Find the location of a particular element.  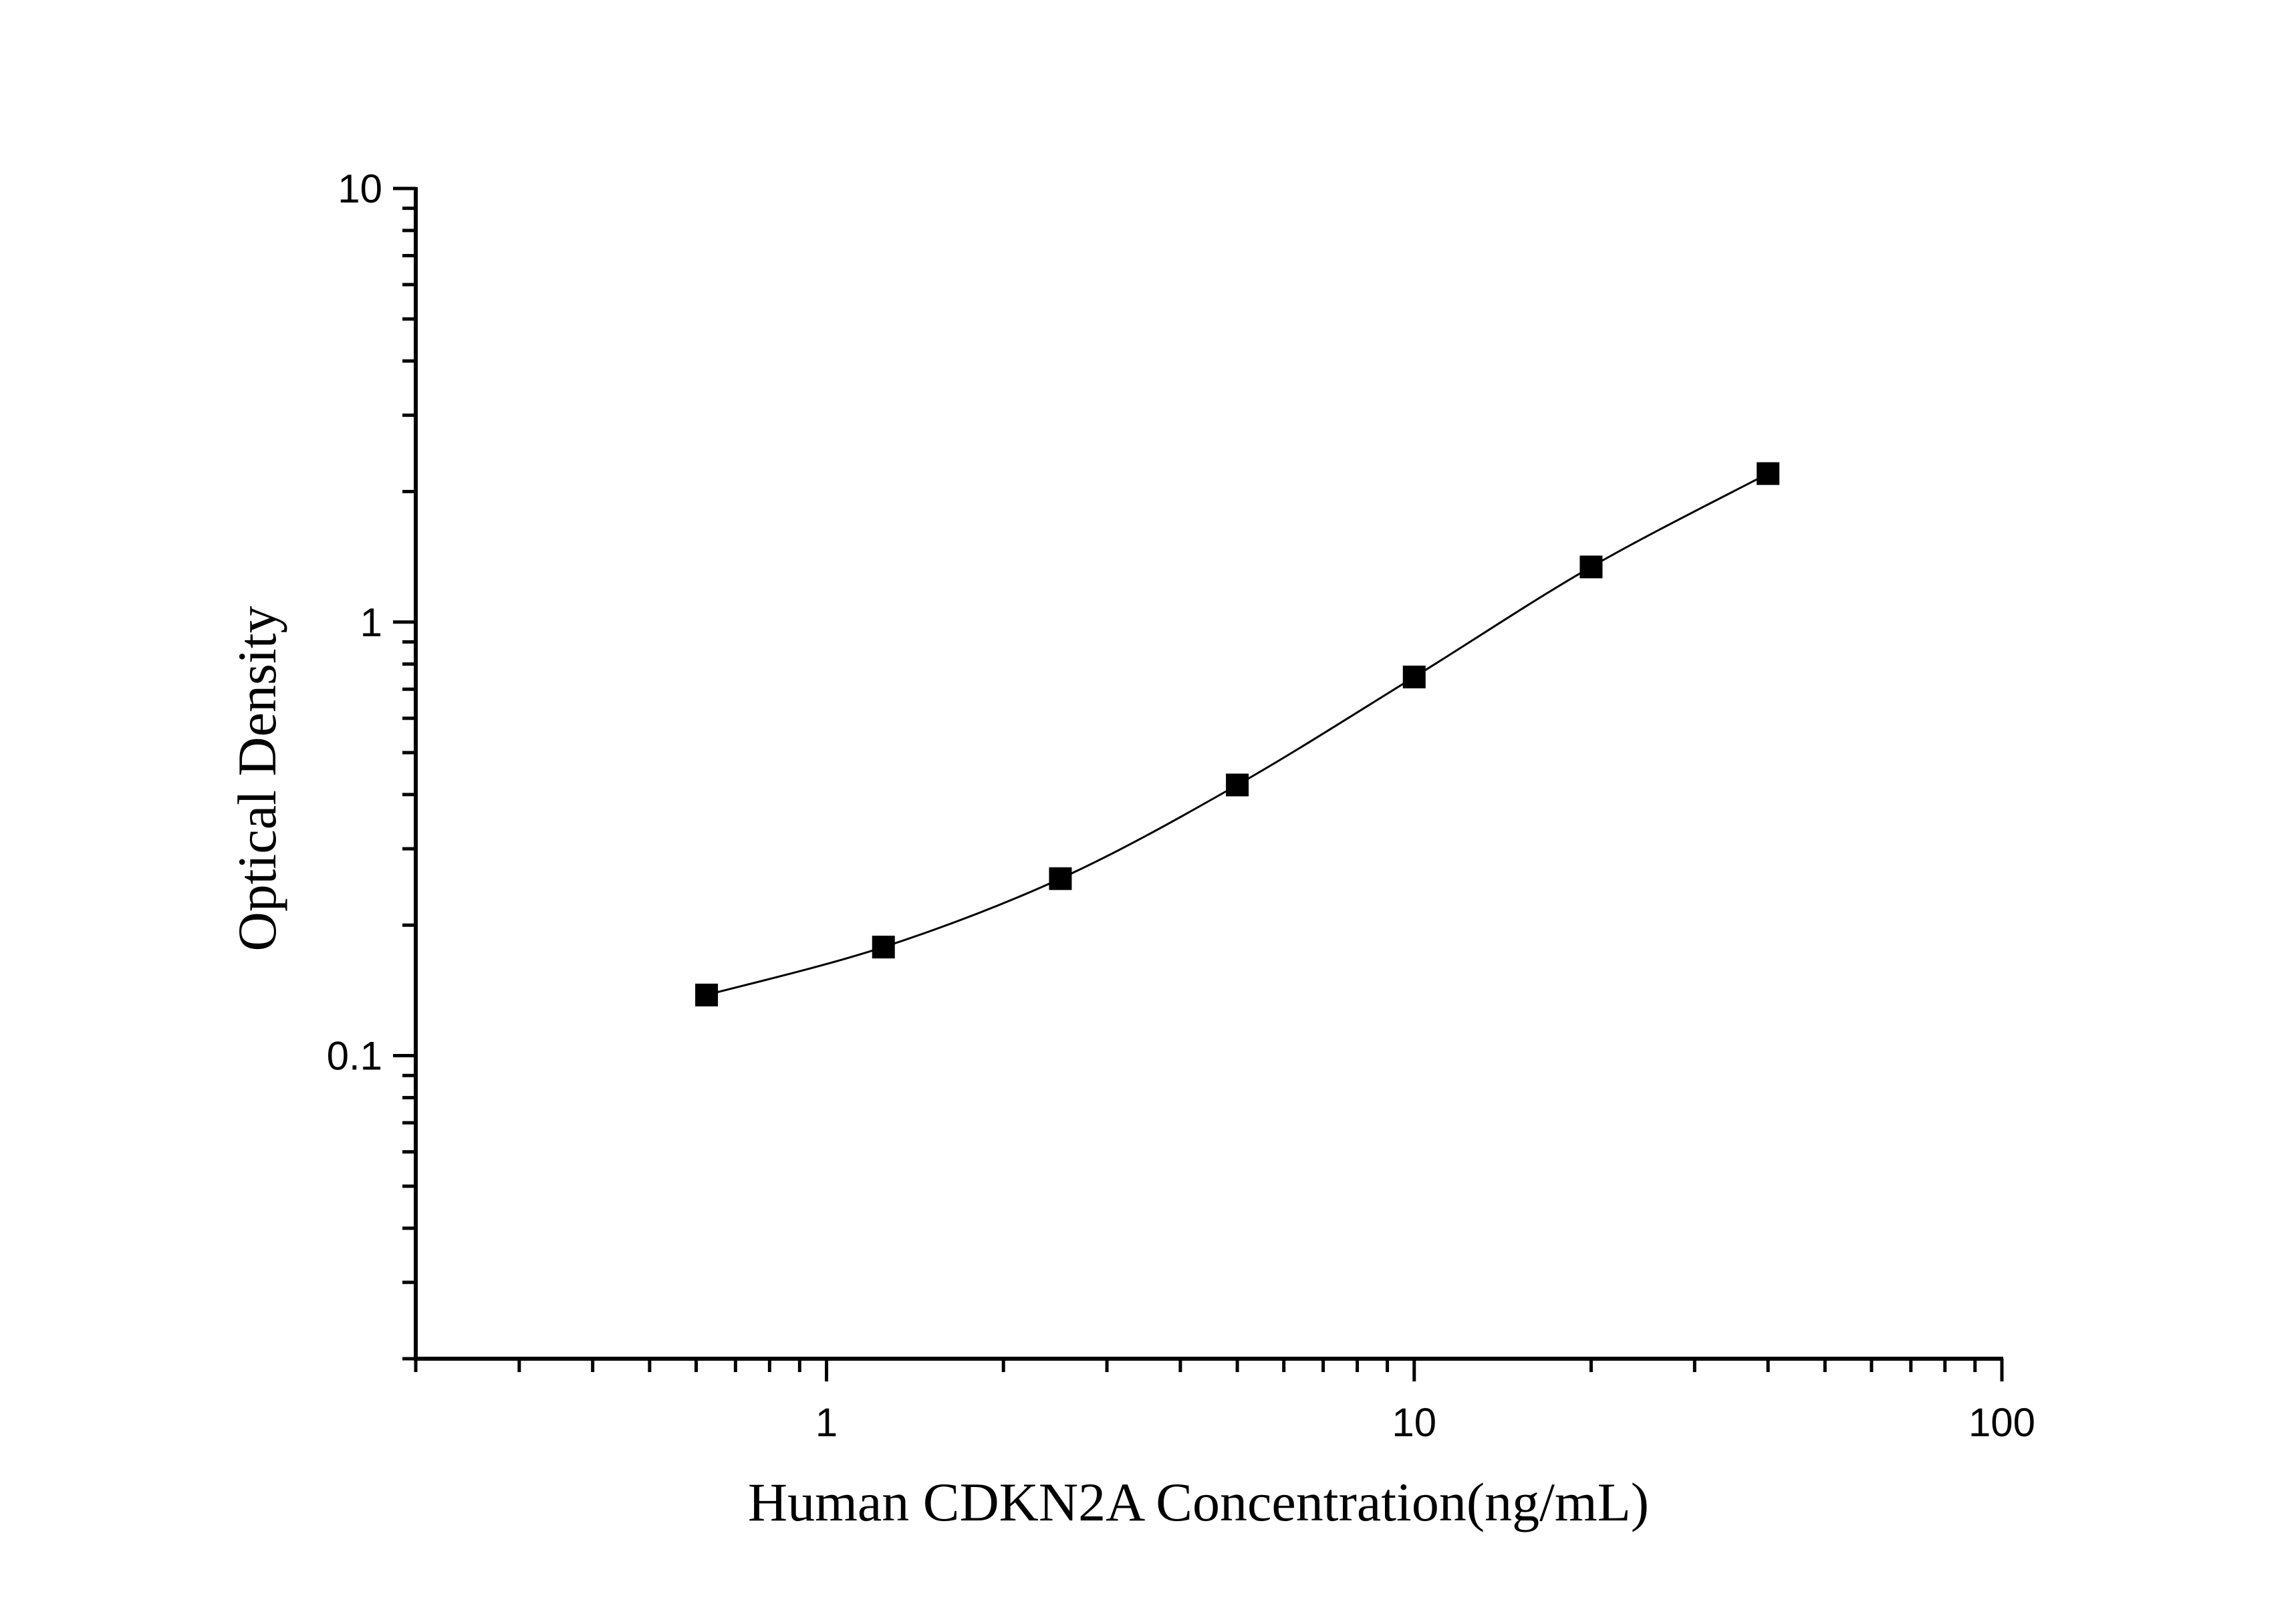

y-axis-title: Optical Density is located at coordinates (257, 779).